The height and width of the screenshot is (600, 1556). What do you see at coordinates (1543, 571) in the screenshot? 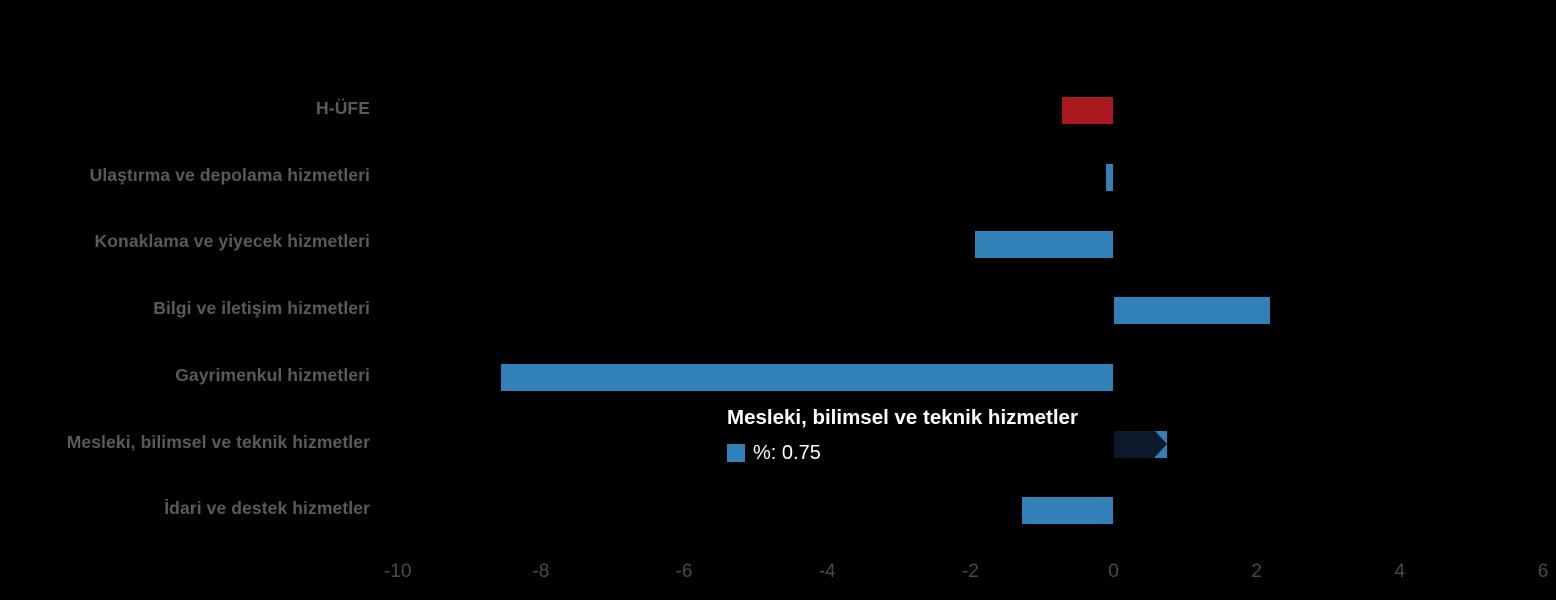
I see `x-tick-label: 6` at bounding box center [1543, 571].